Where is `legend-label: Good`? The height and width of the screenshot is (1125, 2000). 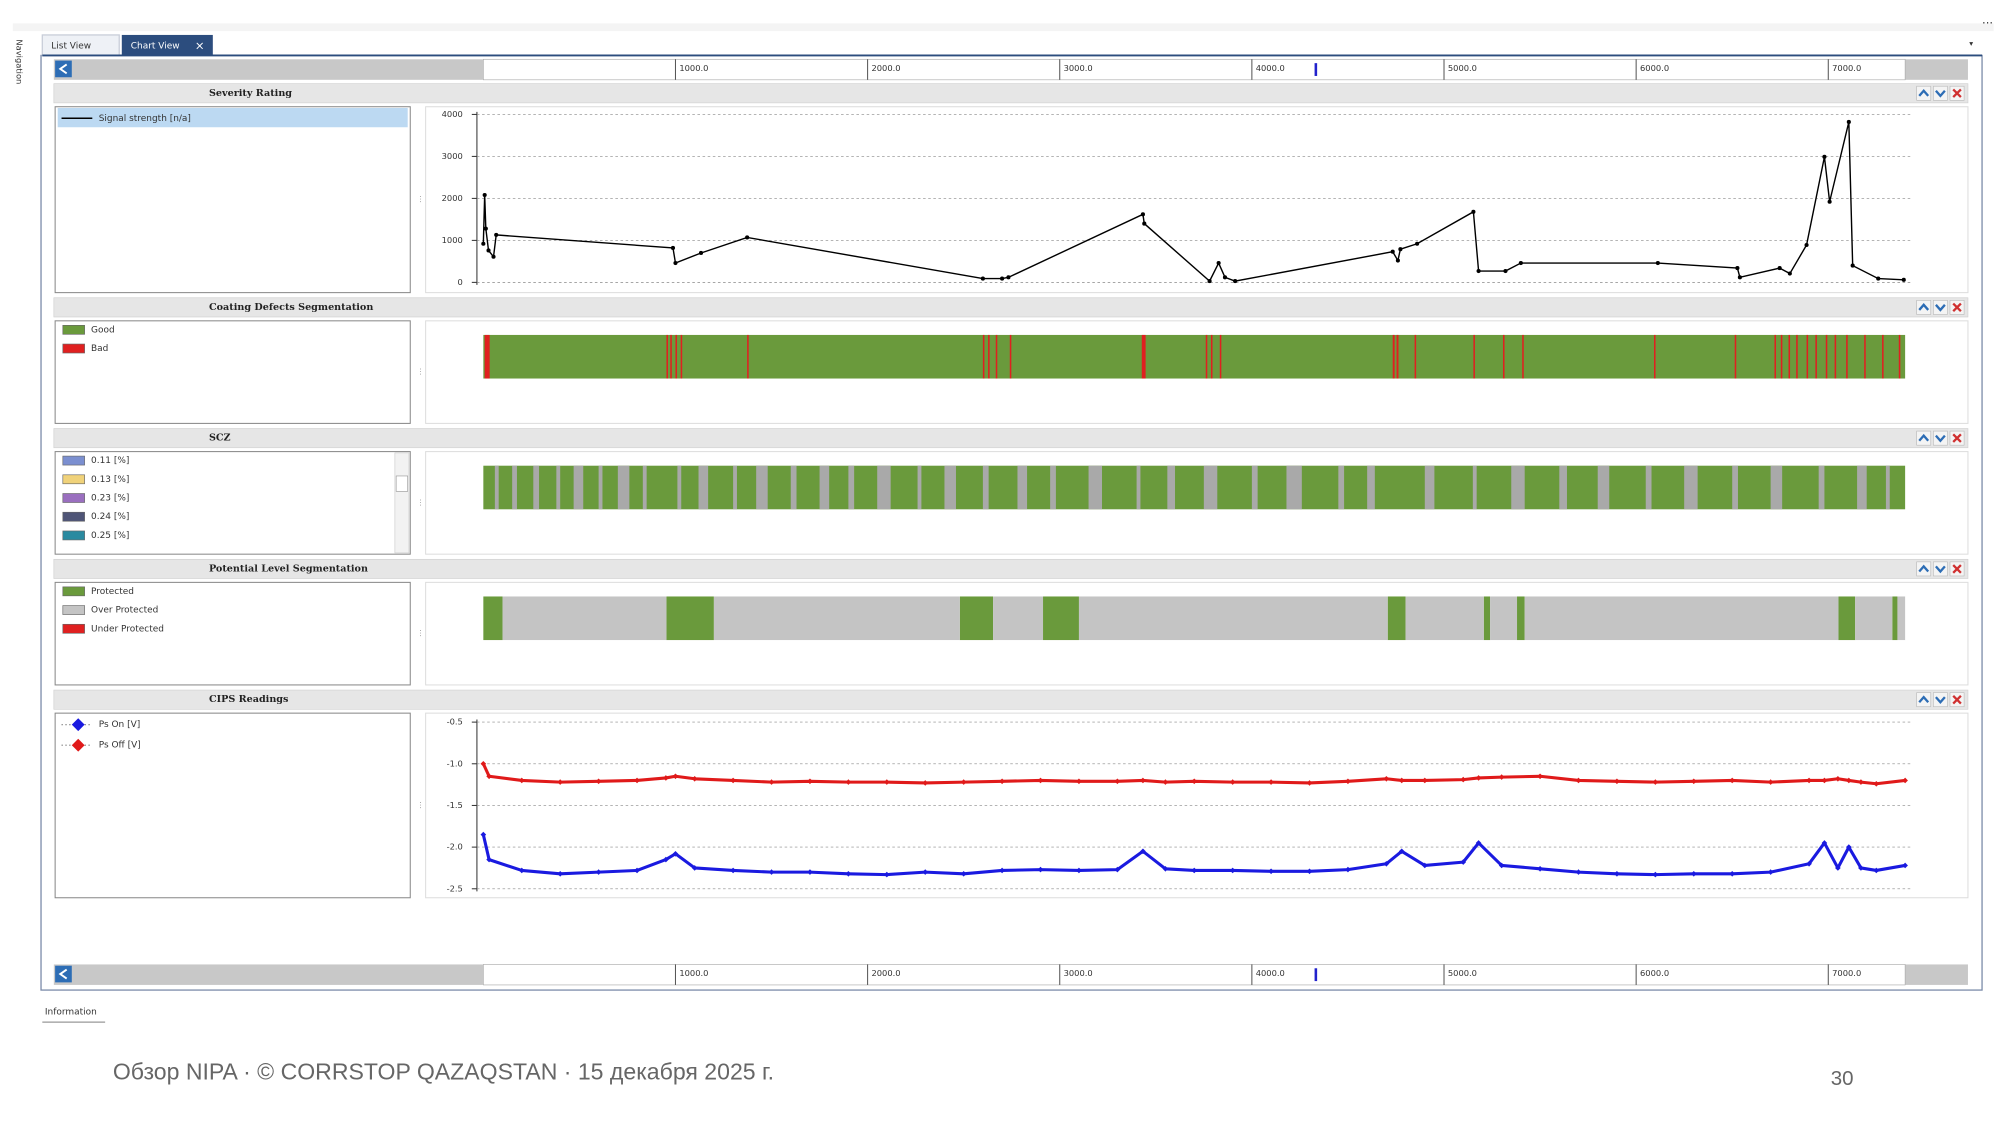 legend-label: Good is located at coordinates (103, 330).